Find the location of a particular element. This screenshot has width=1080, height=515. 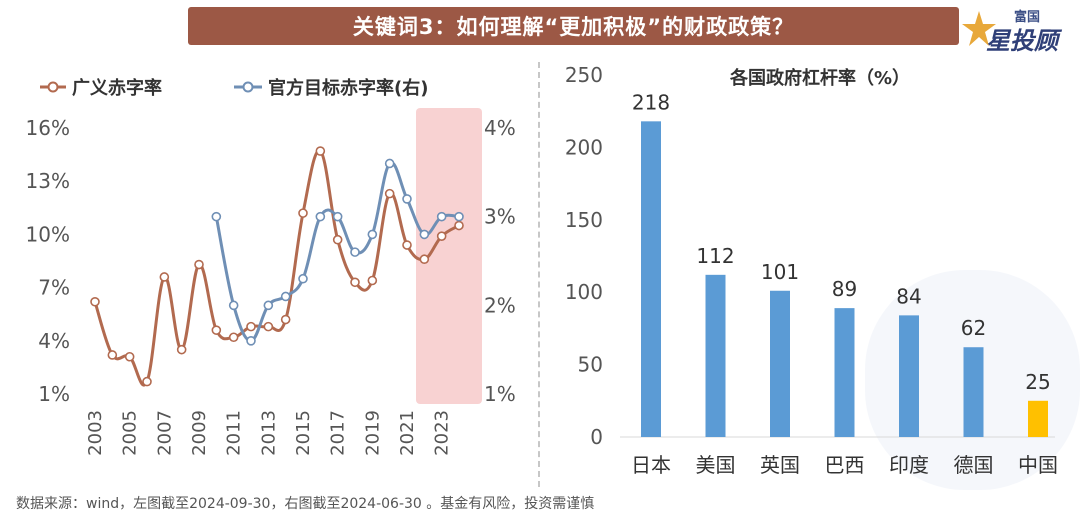

right-y-tick: 4% is located at coordinates (500, 128).